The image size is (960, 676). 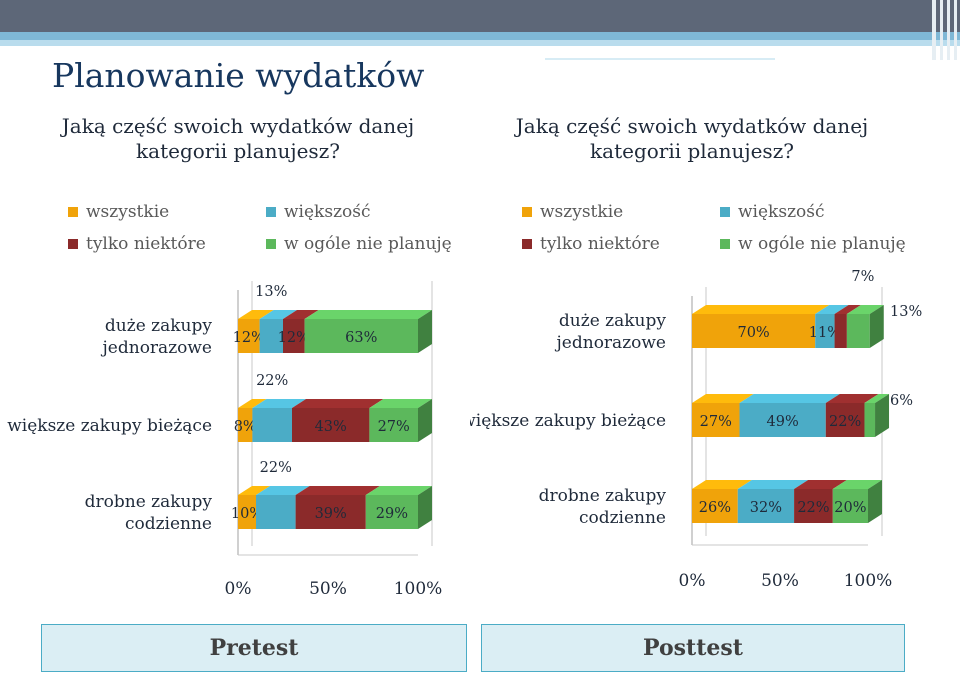 I want to click on data-label: 63%, so click(x=361, y=338).